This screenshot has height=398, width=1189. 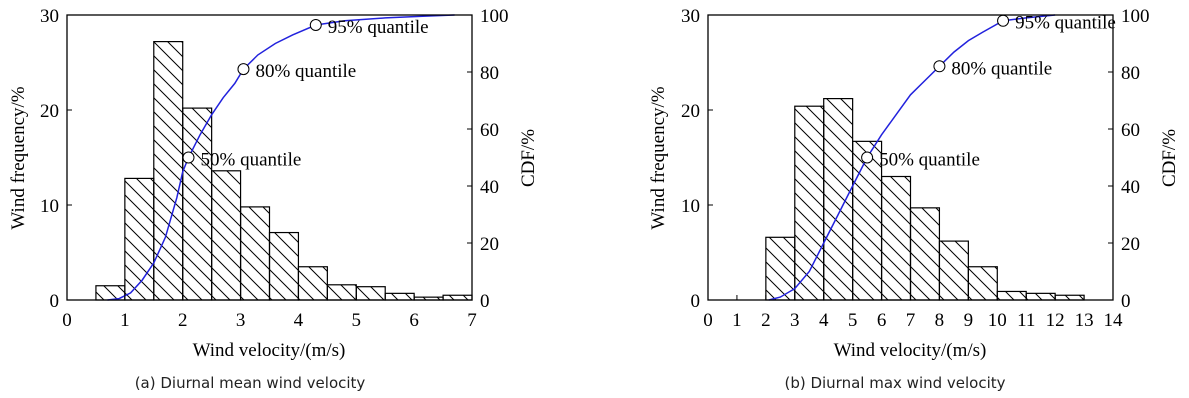 What do you see at coordinates (1114, 320) in the screenshot?
I see `x-tick-label: 14` at bounding box center [1114, 320].